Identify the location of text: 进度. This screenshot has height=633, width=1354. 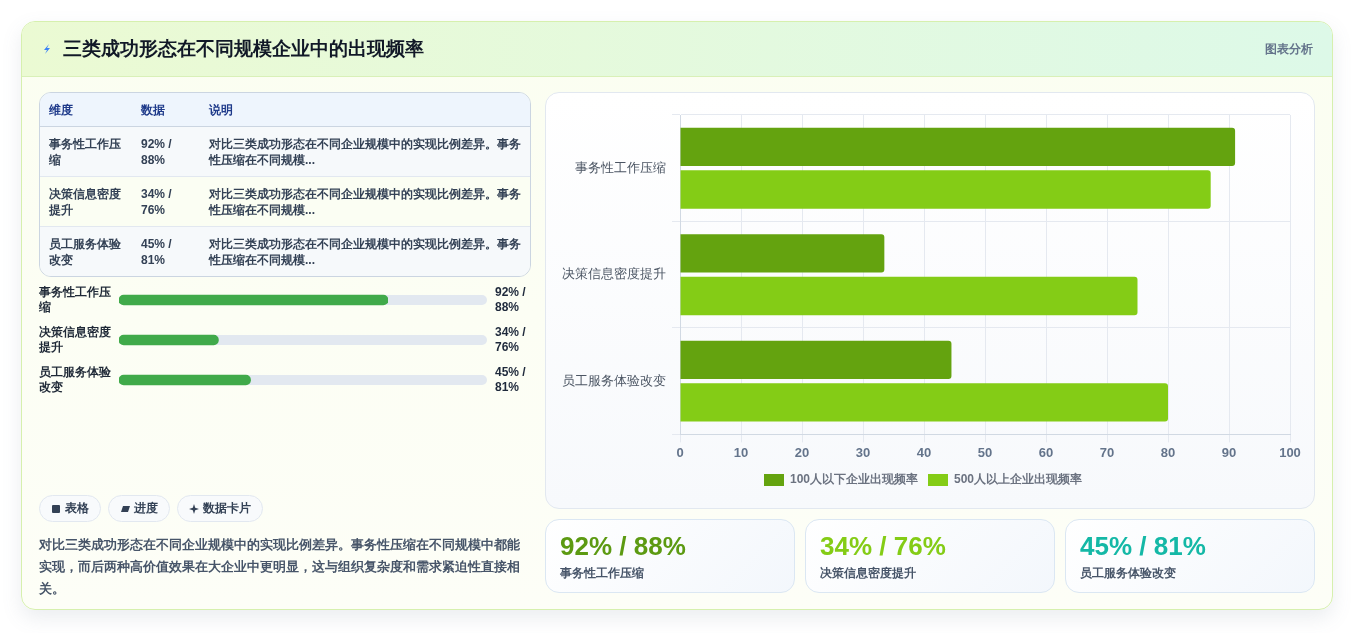
(146, 508).